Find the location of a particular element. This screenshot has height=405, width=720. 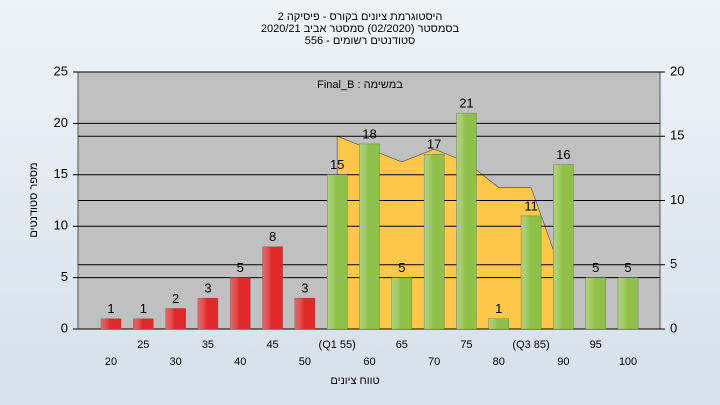

data-label: 15 is located at coordinates (337, 164).